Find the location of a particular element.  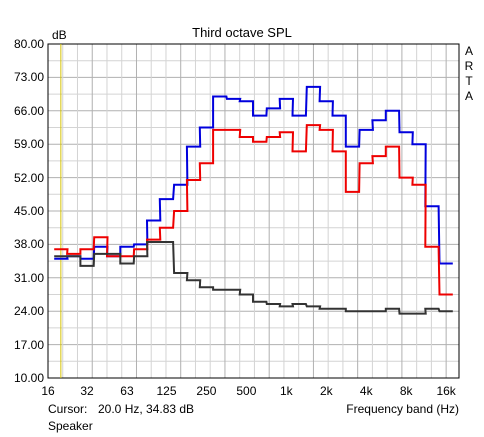

footer-label: Speaker is located at coordinates (70, 426).